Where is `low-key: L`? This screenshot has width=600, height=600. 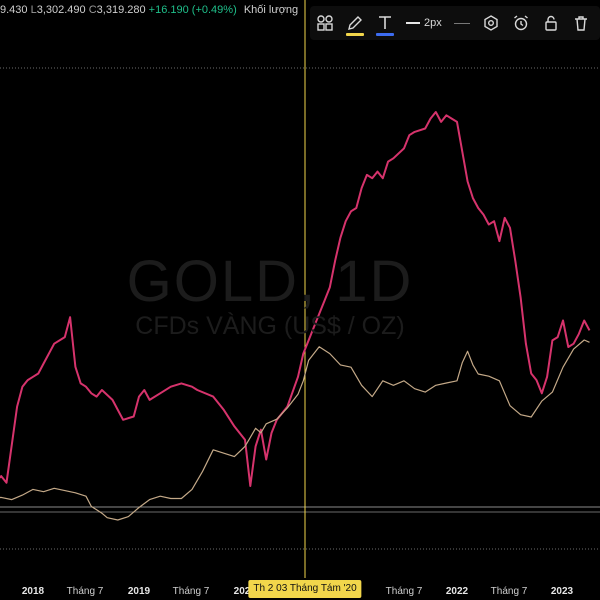 low-key: L is located at coordinates (33, 10).